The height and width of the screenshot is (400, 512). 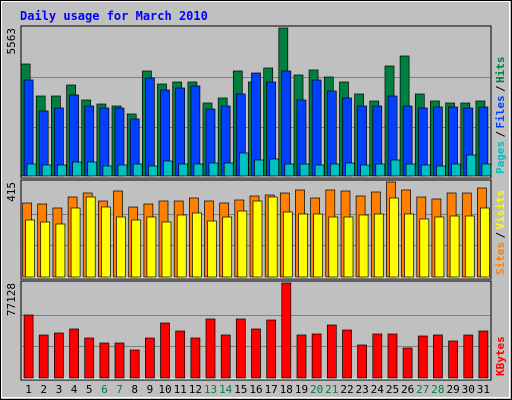 What do you see at coordinates (500, 232) in the screenshot?
I see `legend: Sites / Visits` at bounding box center [500, 232].